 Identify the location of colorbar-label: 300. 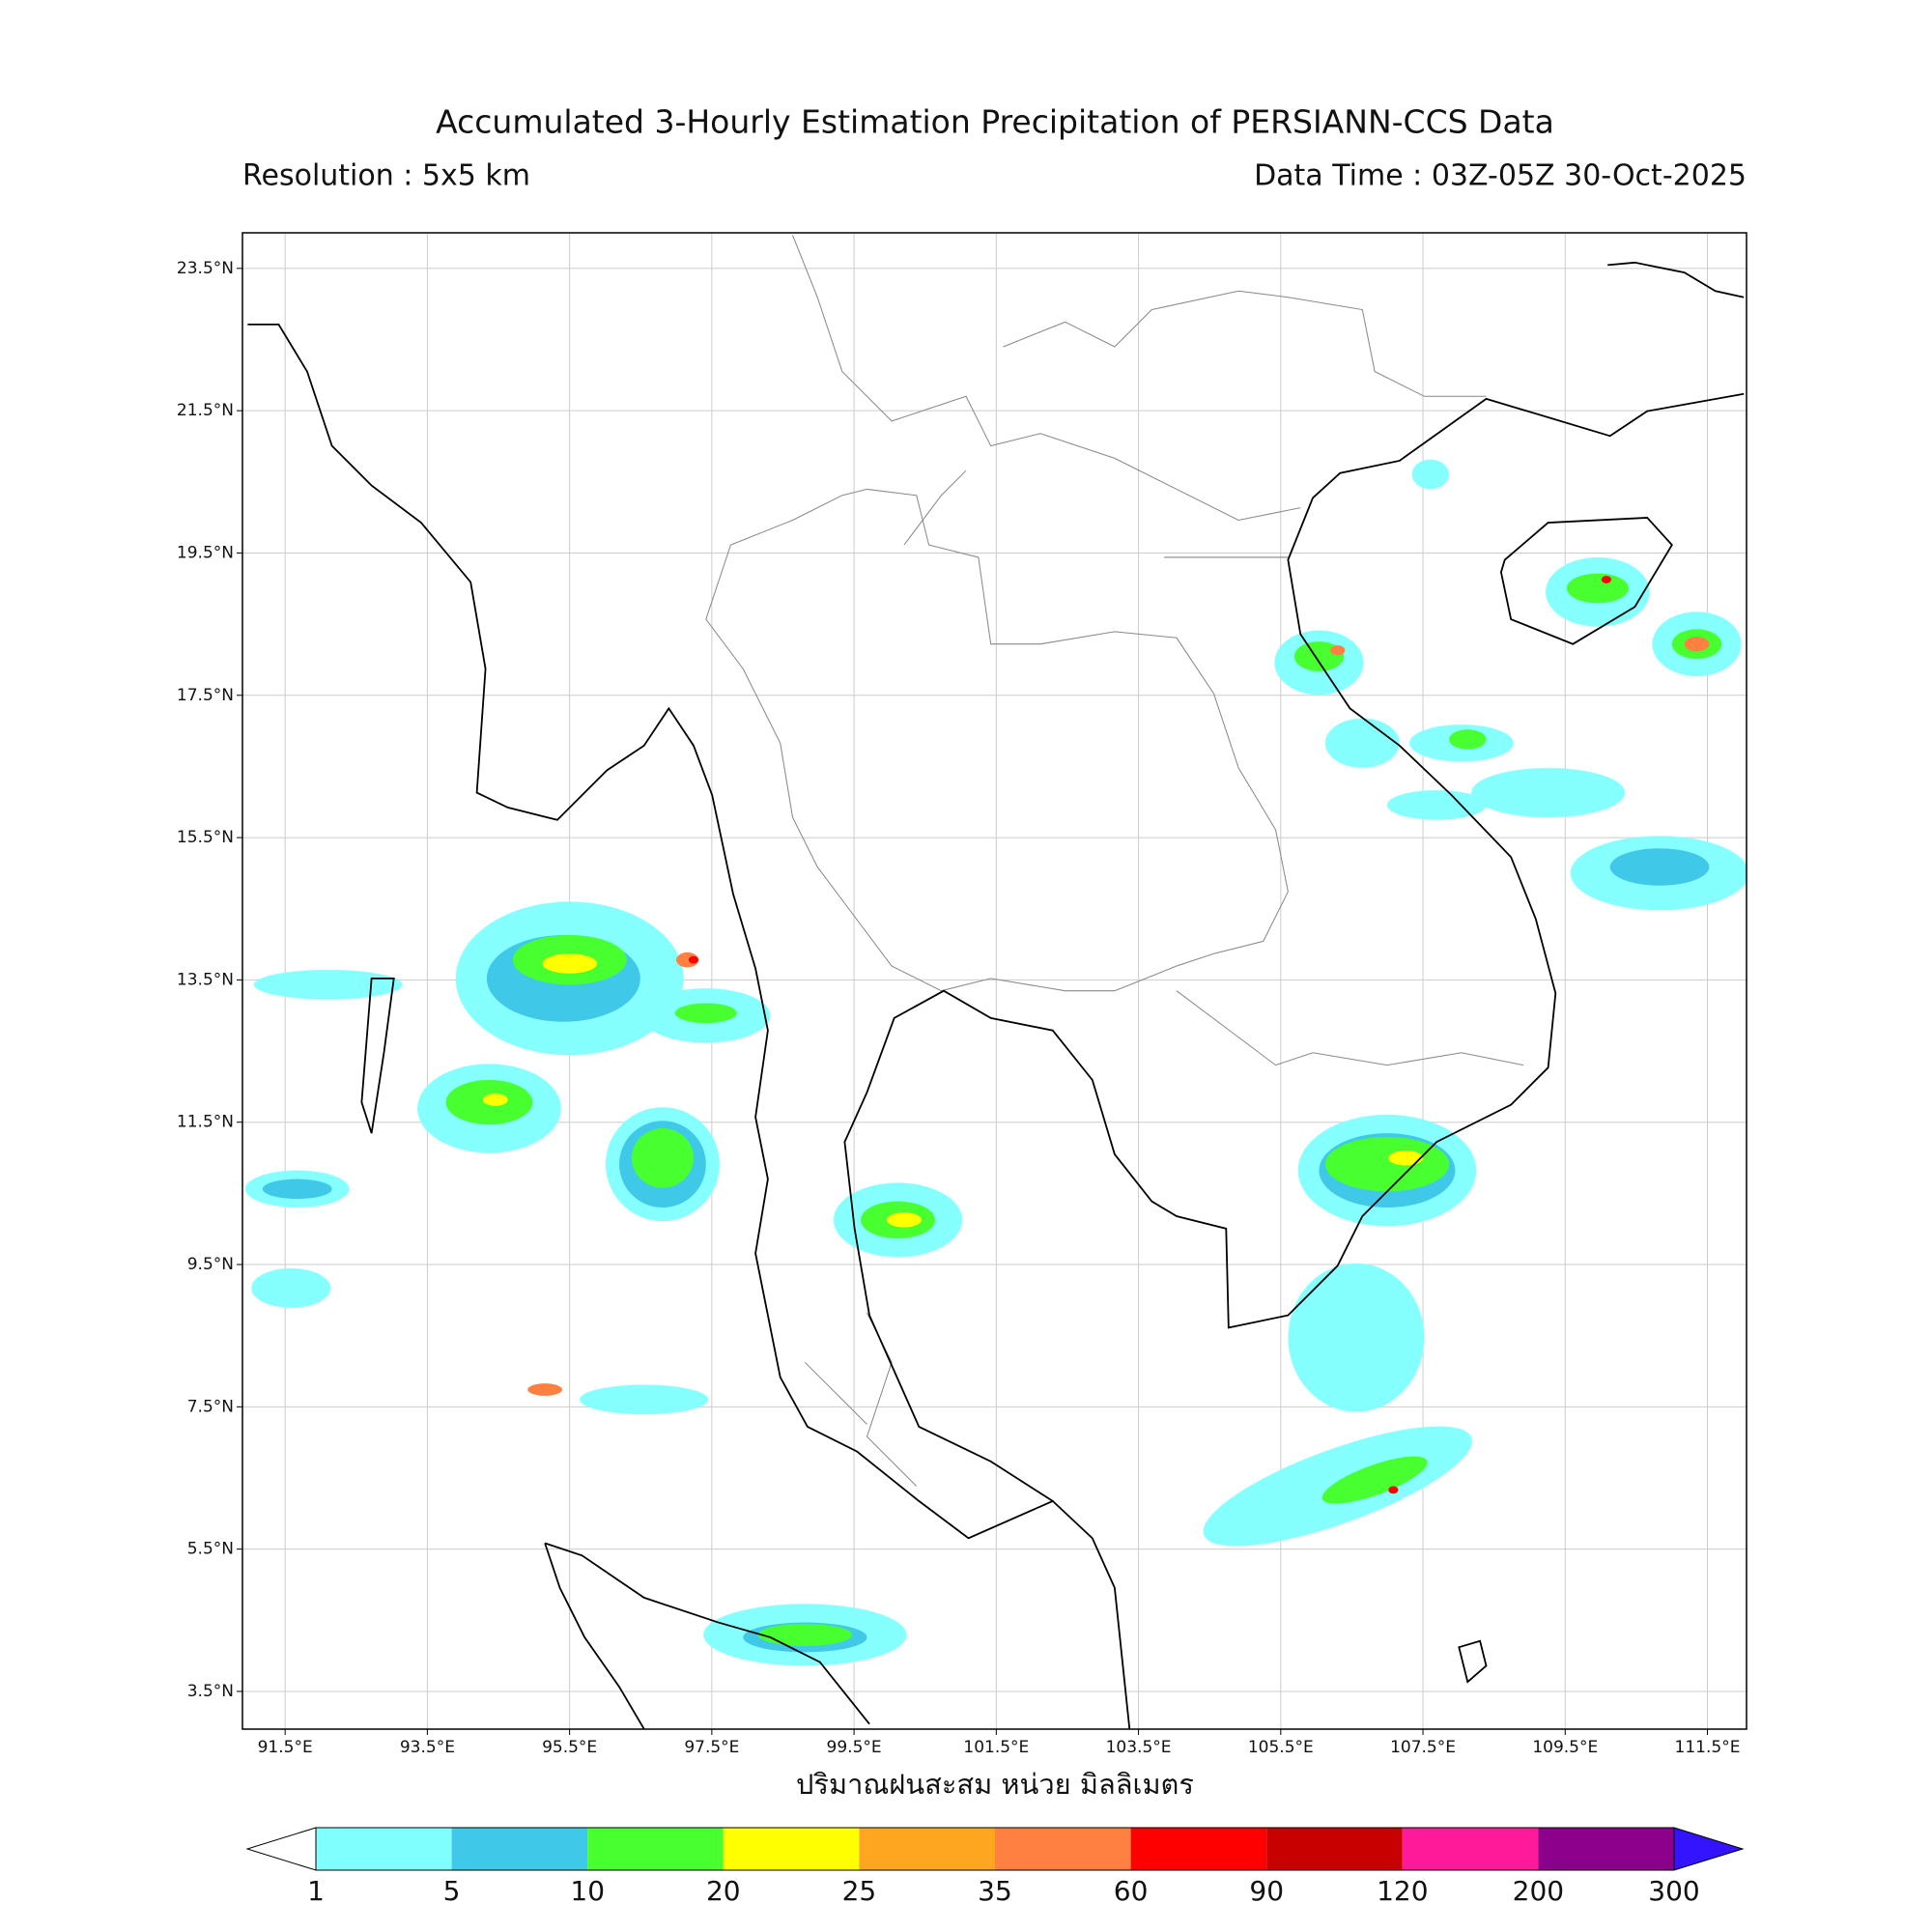
(1673, 1891).